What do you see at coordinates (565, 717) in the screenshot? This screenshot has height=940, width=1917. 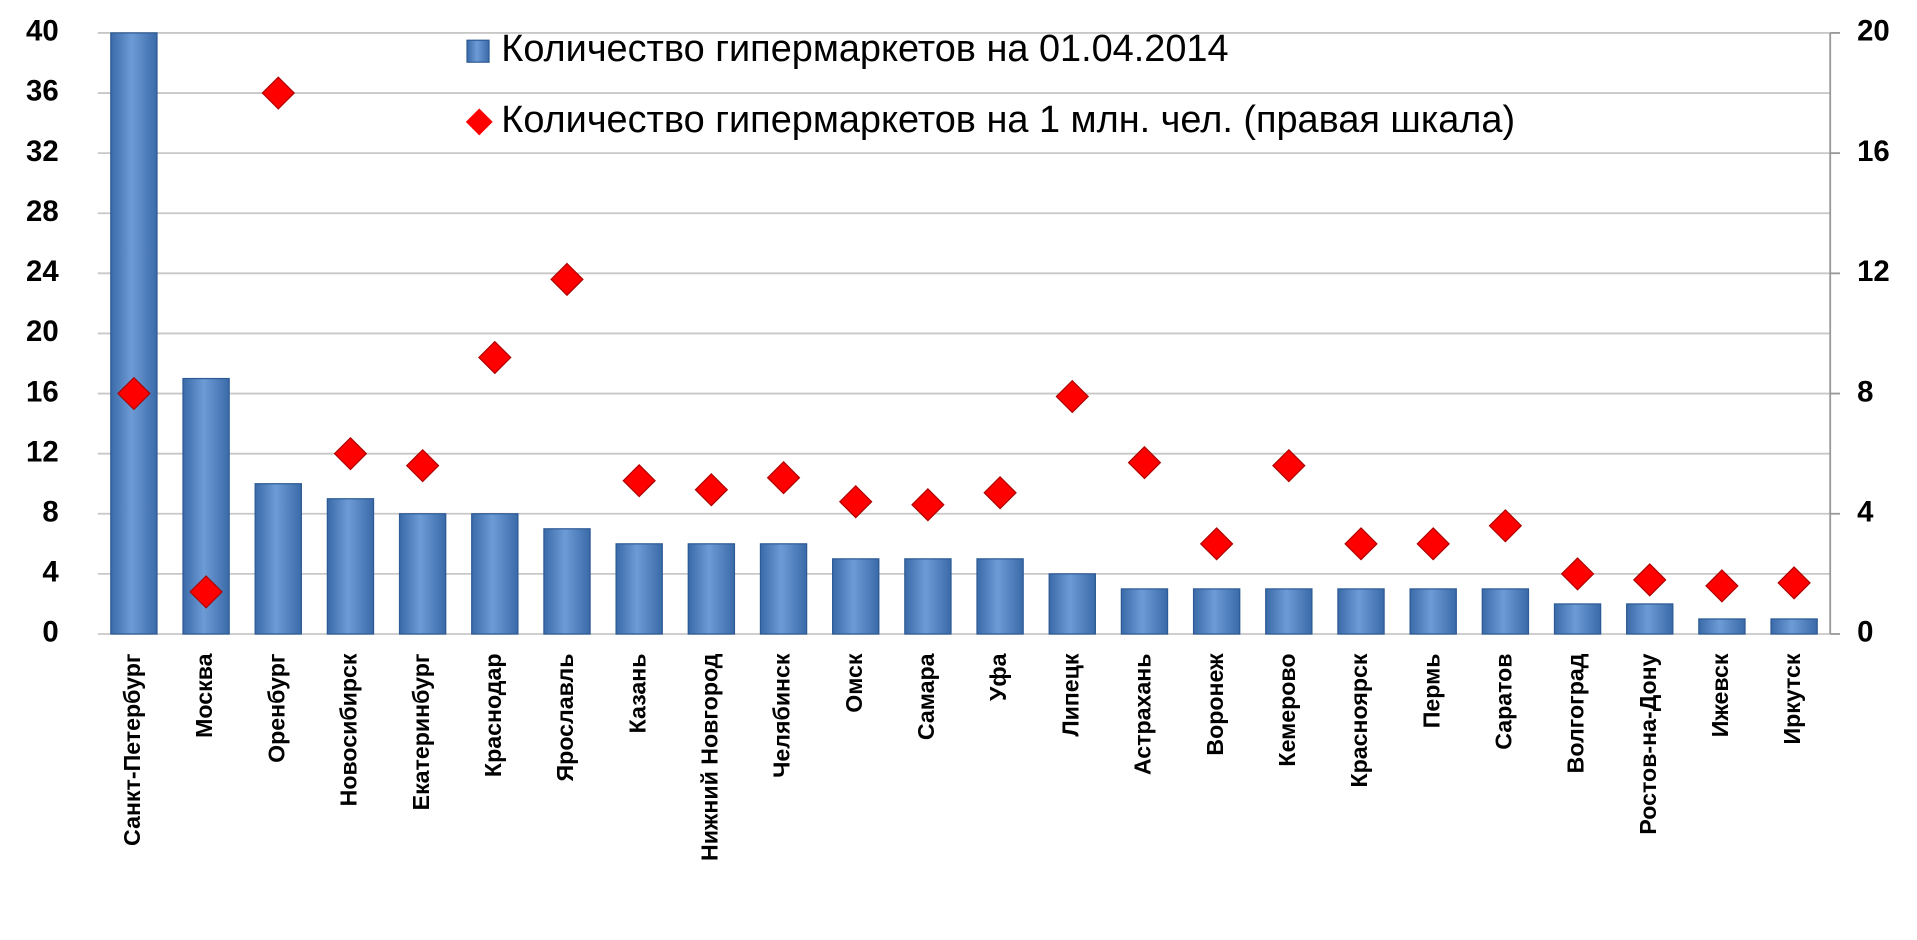 I see `x-tick-label: Ярославль` at bounding box center [565, 717].